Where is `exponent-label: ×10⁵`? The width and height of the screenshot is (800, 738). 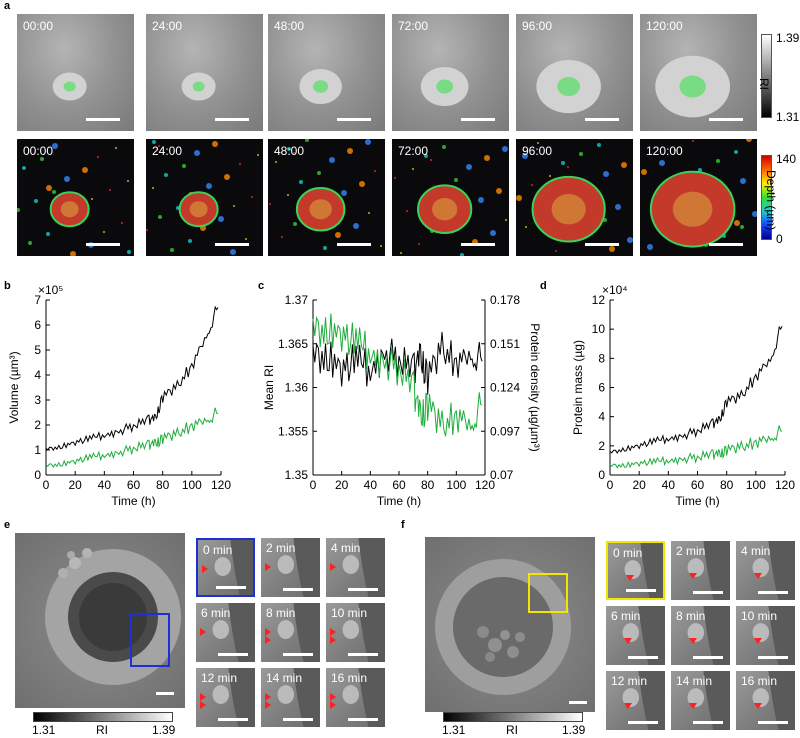
exponent-label: ×10⁵ is located at coordinates (50, 291).